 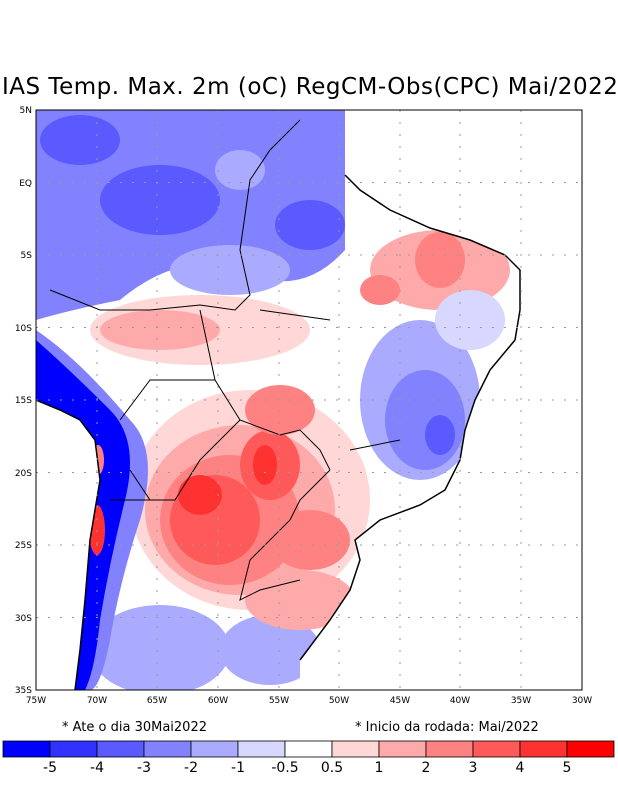 What do you see at coordinates (447, 727) in the screenshot?
I see `note-run-start: * Inicio da rodada: Mai/2022` at bounding box center [447, 727].